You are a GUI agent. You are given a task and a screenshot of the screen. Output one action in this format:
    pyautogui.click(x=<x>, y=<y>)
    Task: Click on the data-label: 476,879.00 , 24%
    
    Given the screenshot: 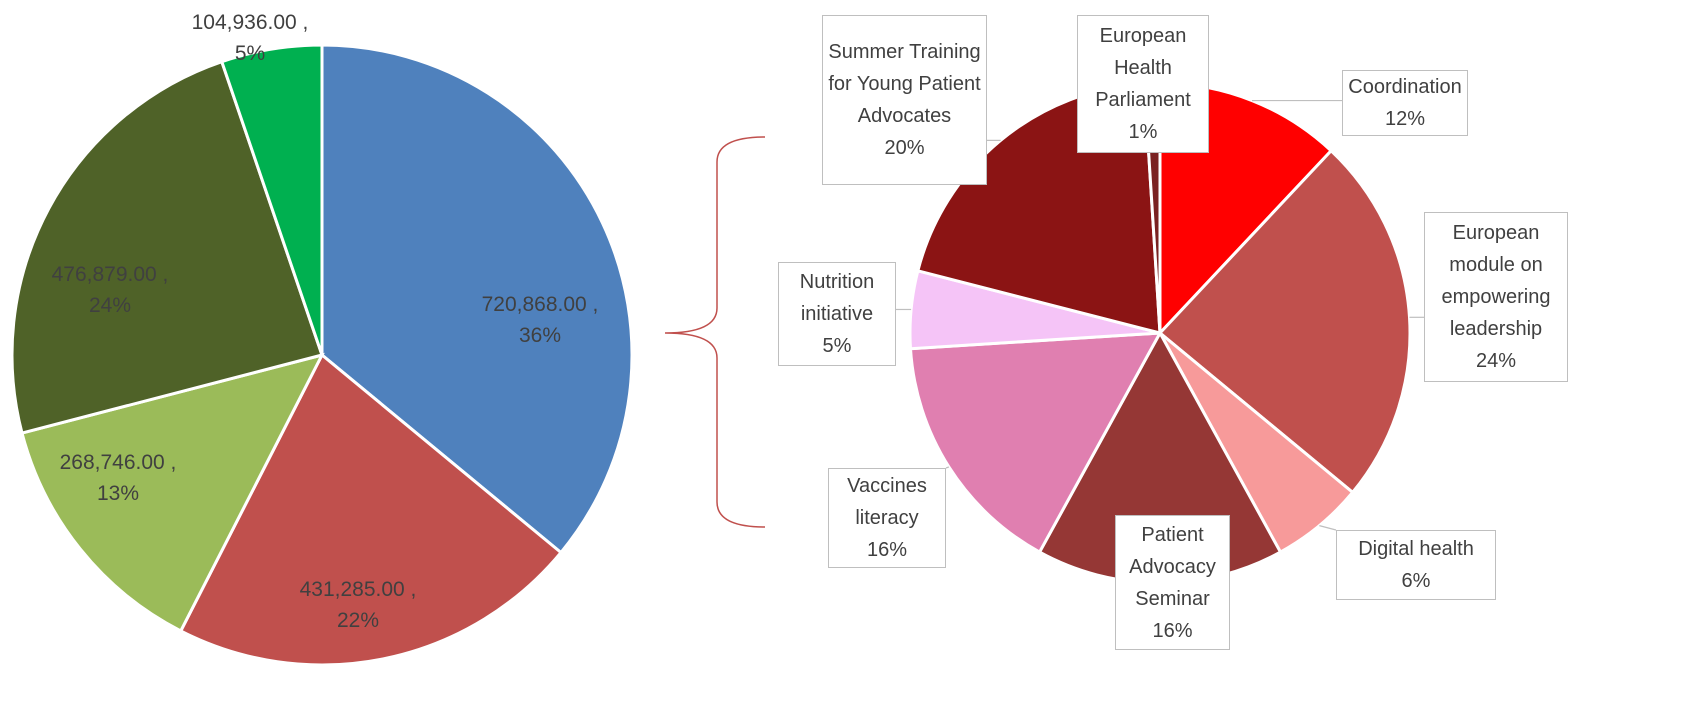 What is the action you would take?
    pyautogui.click(x=110, y=290)
    